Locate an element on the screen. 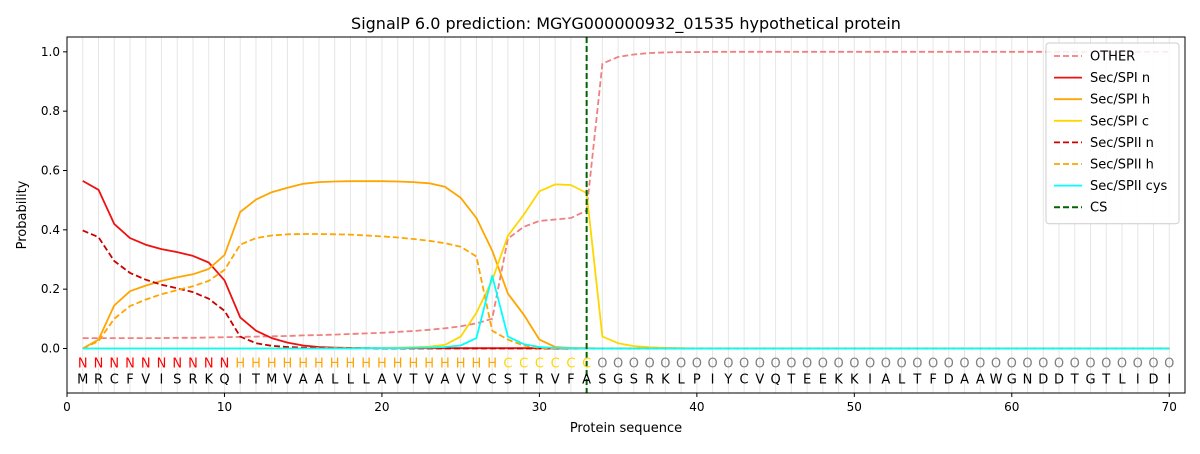 The height and width of the screenshot is (454, 1200). legend-label: Sec/SPII n is located at coordinates (1122, 143).